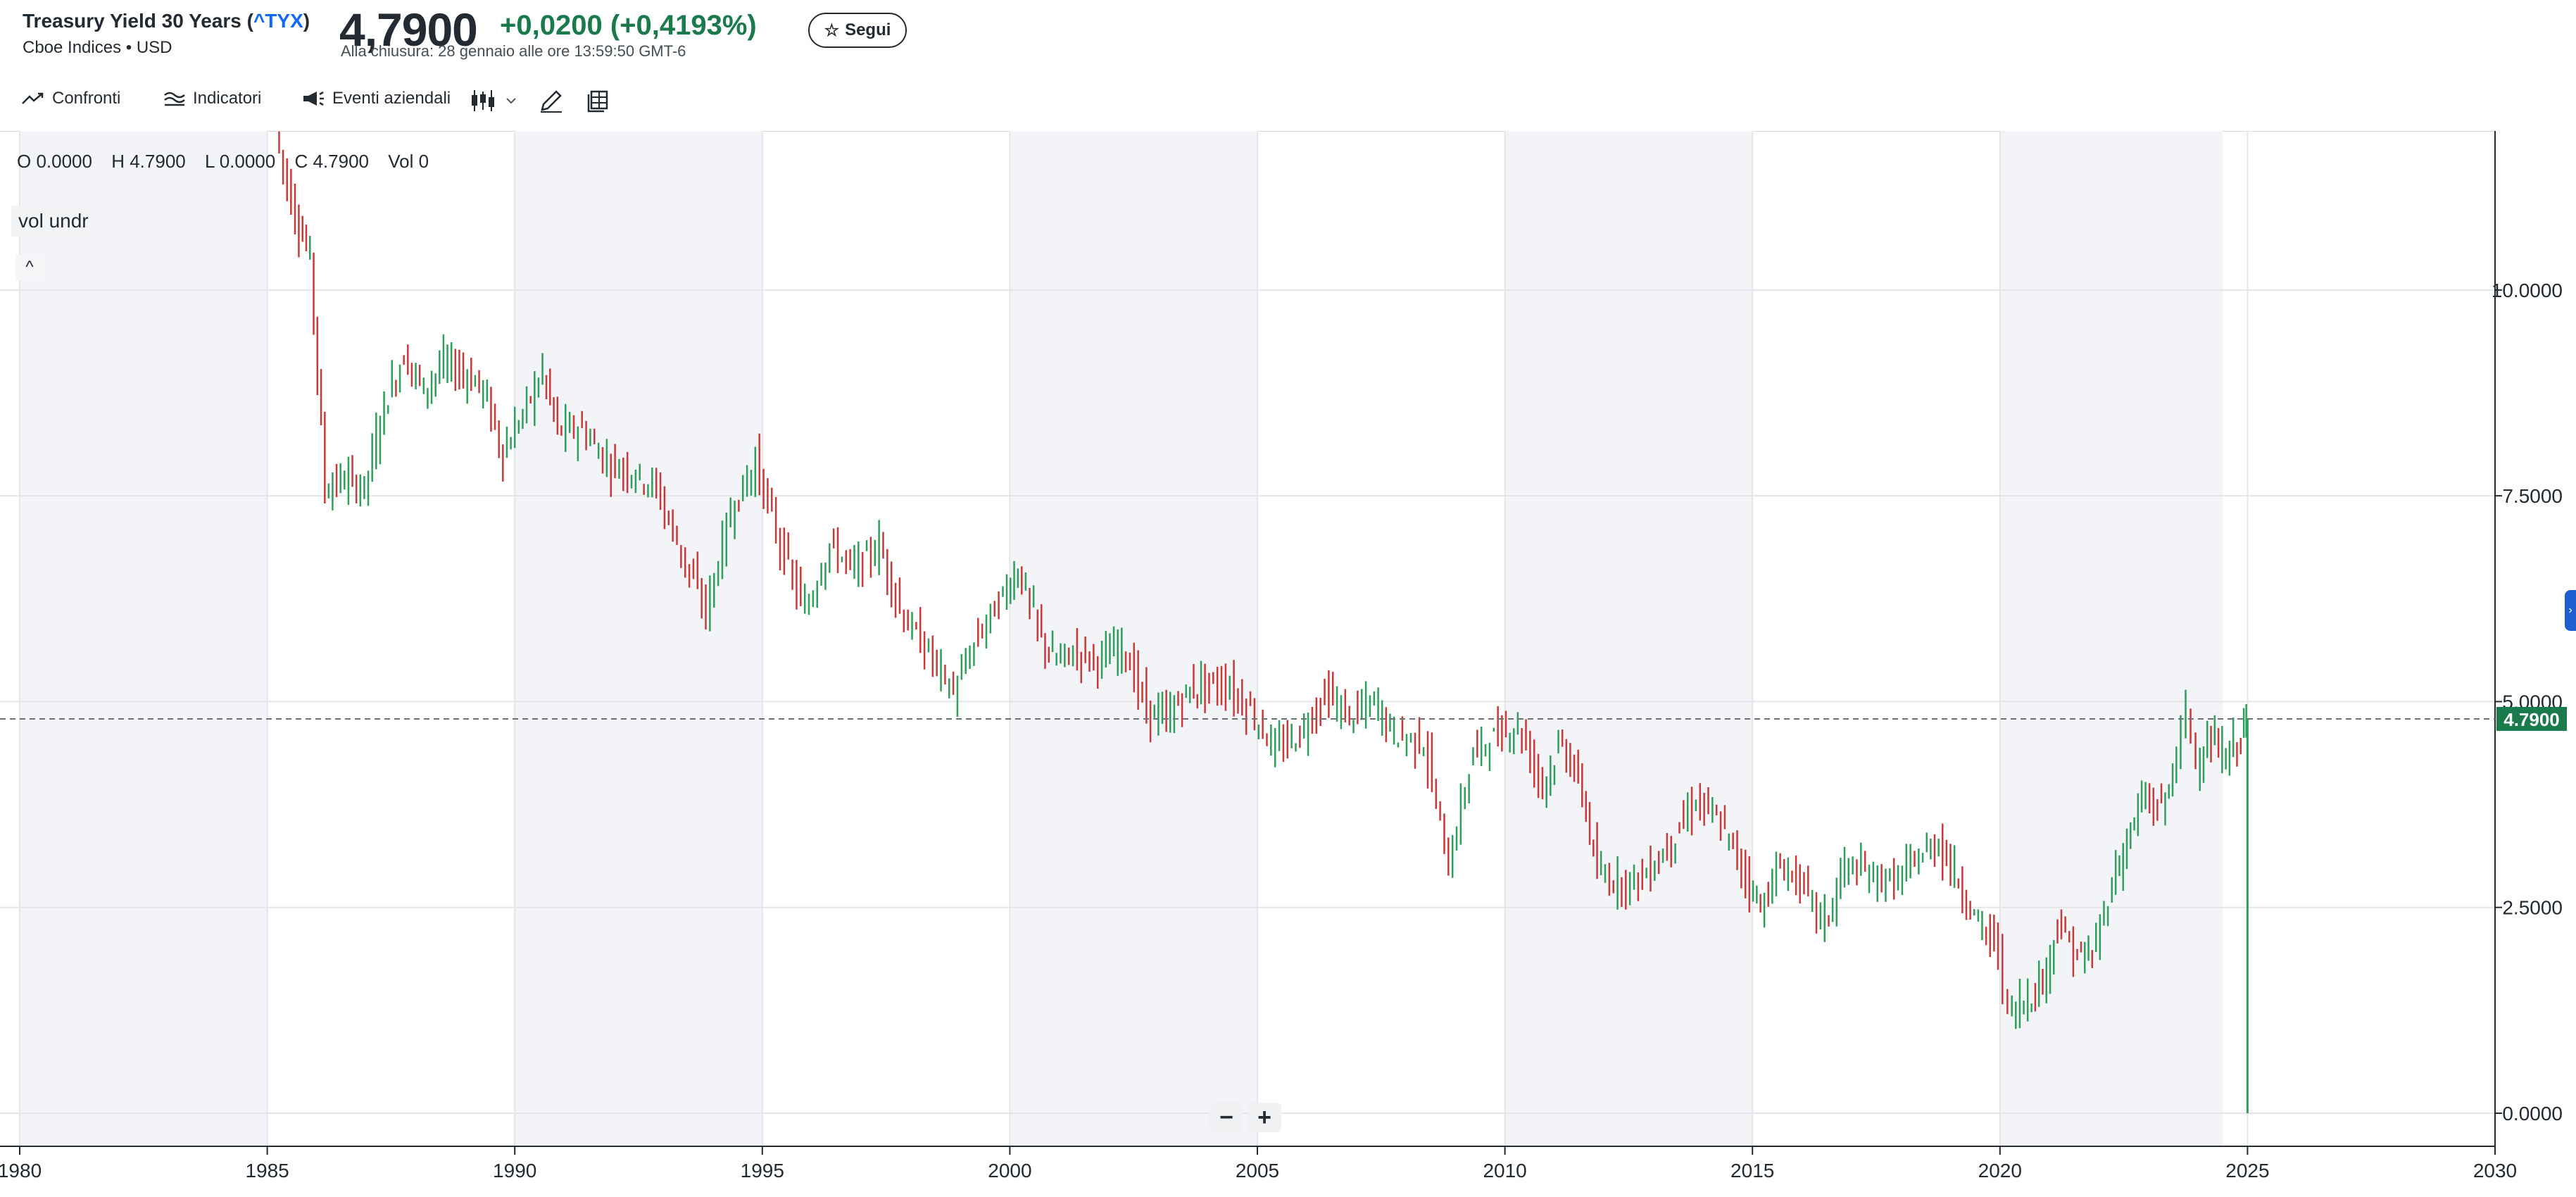 This screenshot has height=1197, width=2576. What do you see at coordinates (868, 29) in the screenshot?
I see `follow-label: Segui` at bounding box center [868, 29].